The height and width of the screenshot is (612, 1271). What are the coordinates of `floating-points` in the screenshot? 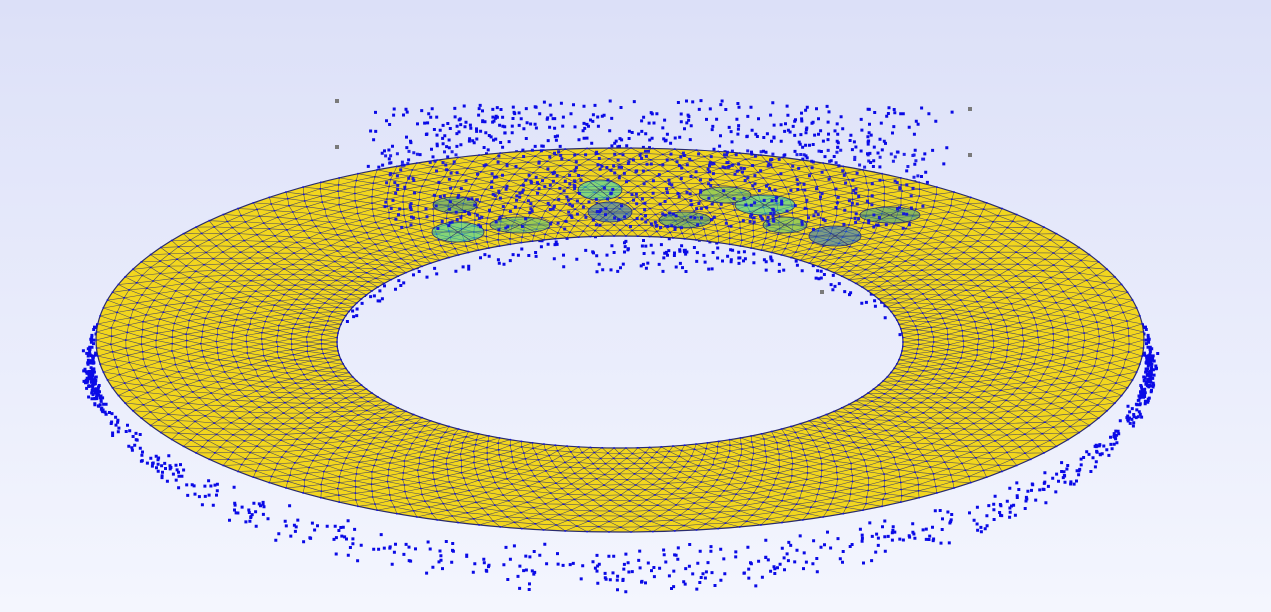 It's located at (660, 159).